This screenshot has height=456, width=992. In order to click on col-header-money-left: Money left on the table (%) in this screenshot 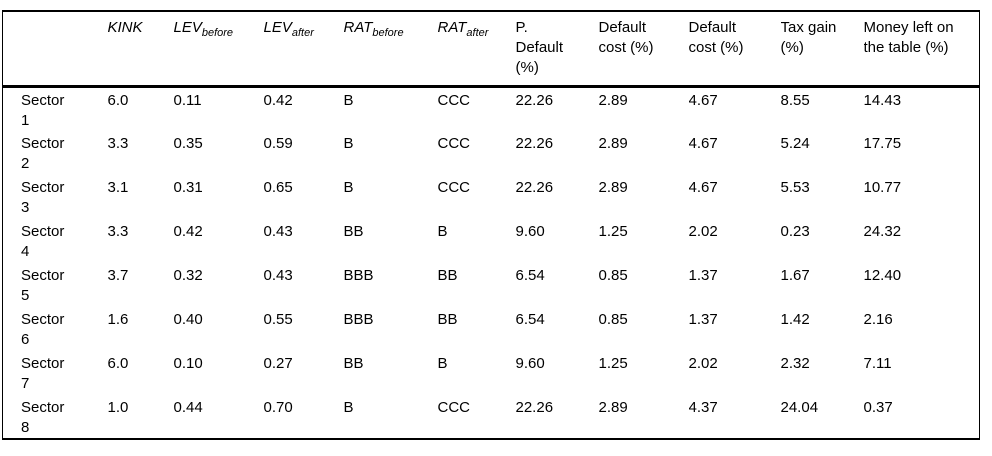, I will do `click(921, 49)`.